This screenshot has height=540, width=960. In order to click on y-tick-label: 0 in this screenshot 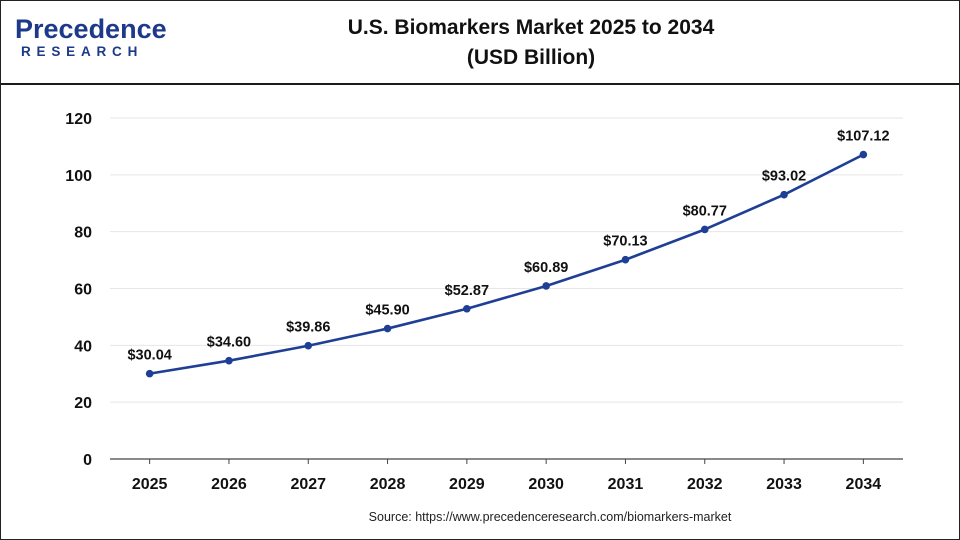, I will do `click(87, 460)`.